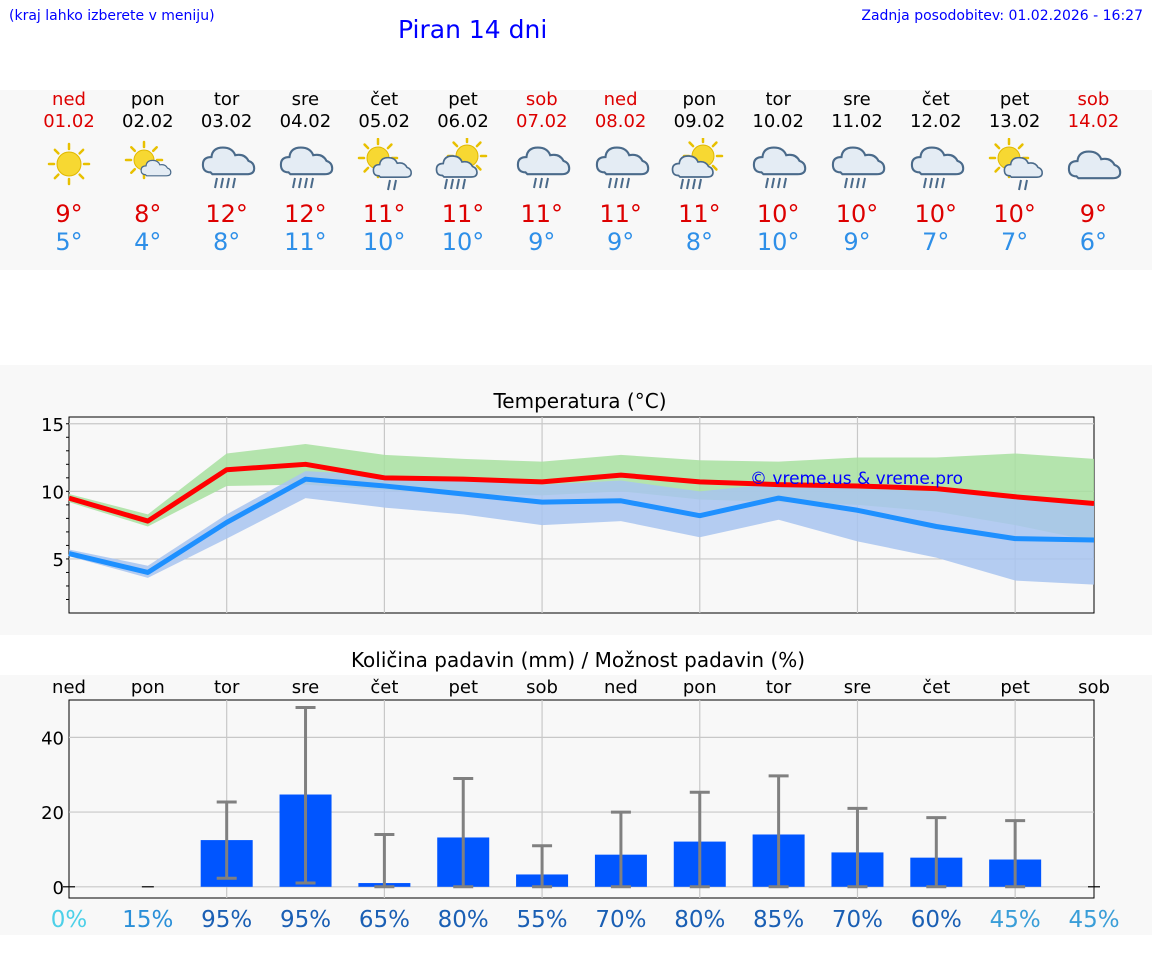 This screenshot has height=975, width=1152. I want to click on day-column: sob 07.02 11° 9°, so click(542, 173).